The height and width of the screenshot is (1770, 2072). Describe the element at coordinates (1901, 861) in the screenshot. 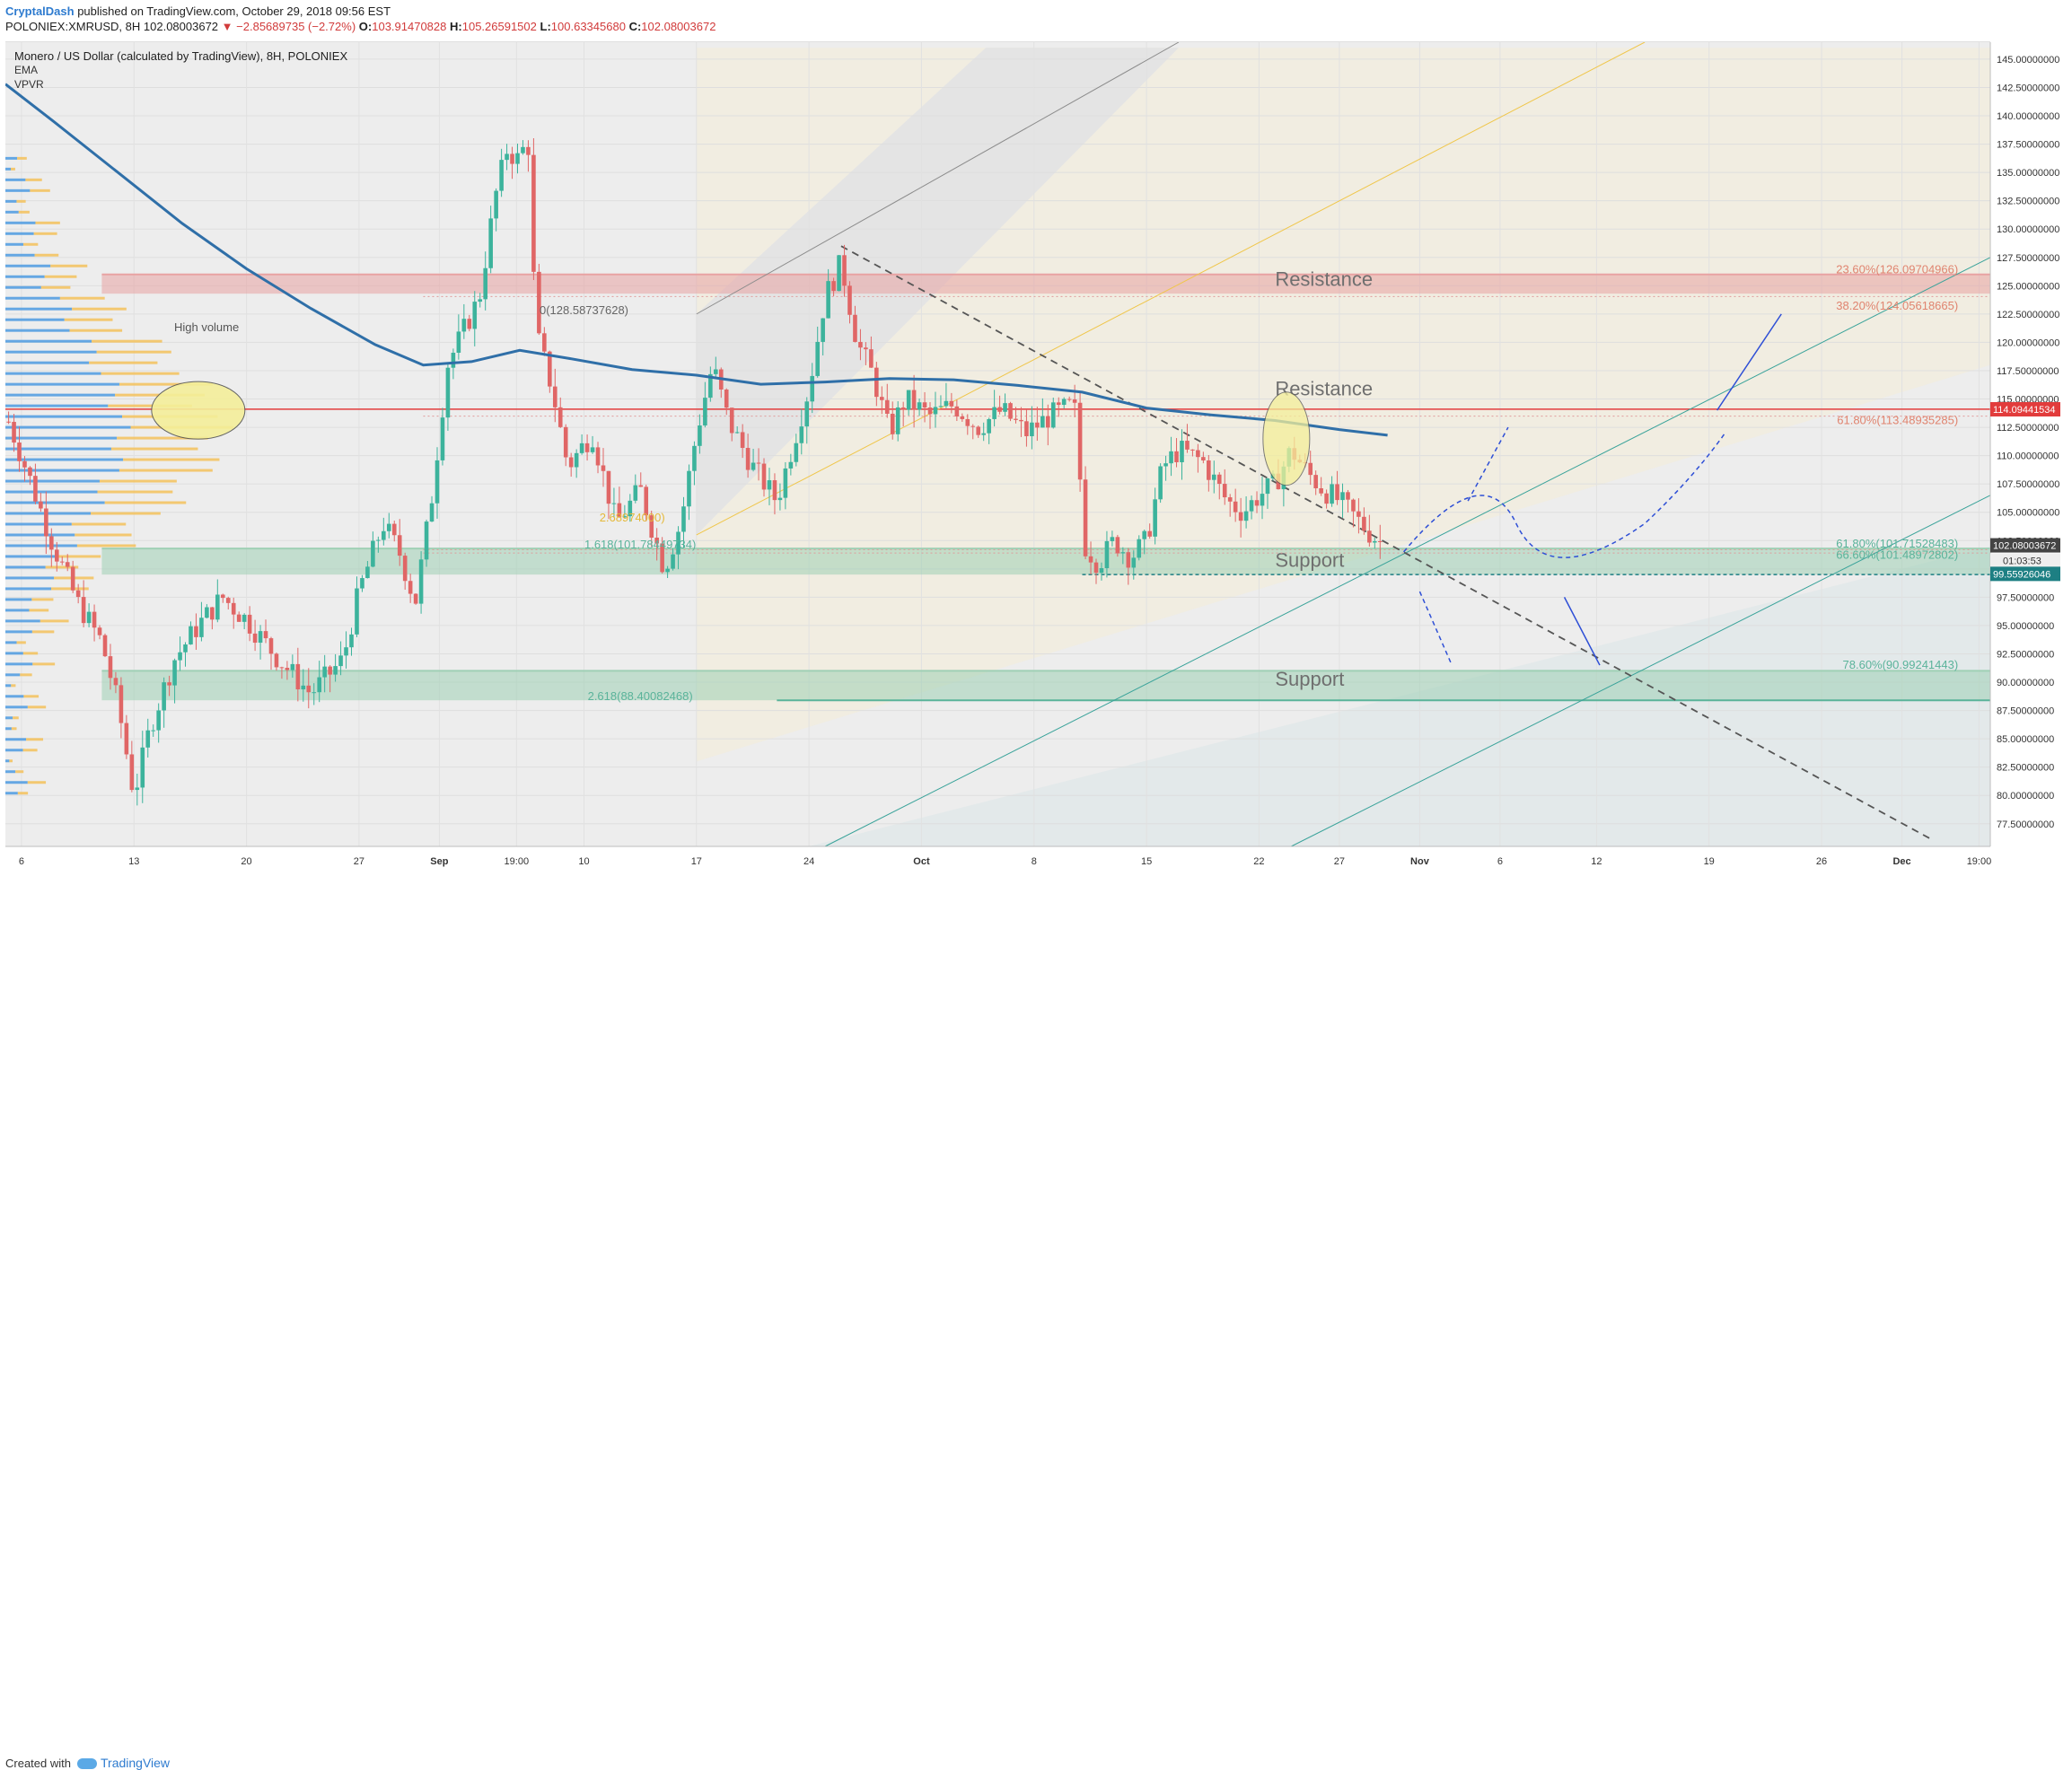

I see `time-tick-label: Dec` at that location.